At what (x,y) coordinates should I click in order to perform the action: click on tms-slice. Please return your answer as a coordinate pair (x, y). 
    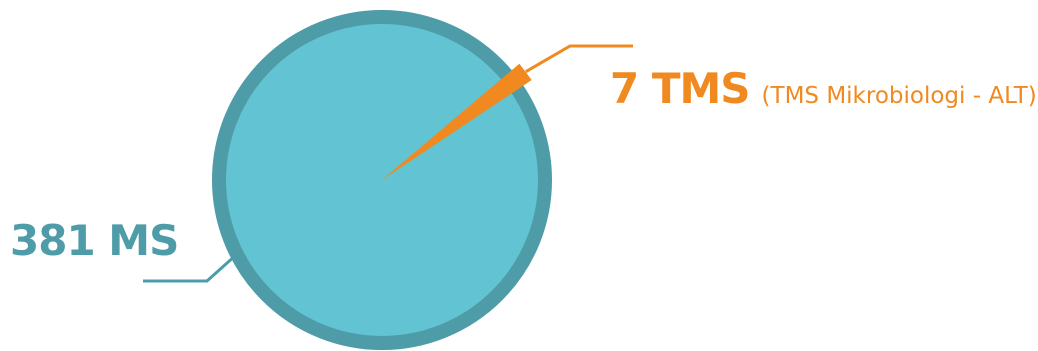
    Looking at the image, I should click on (457, 122).